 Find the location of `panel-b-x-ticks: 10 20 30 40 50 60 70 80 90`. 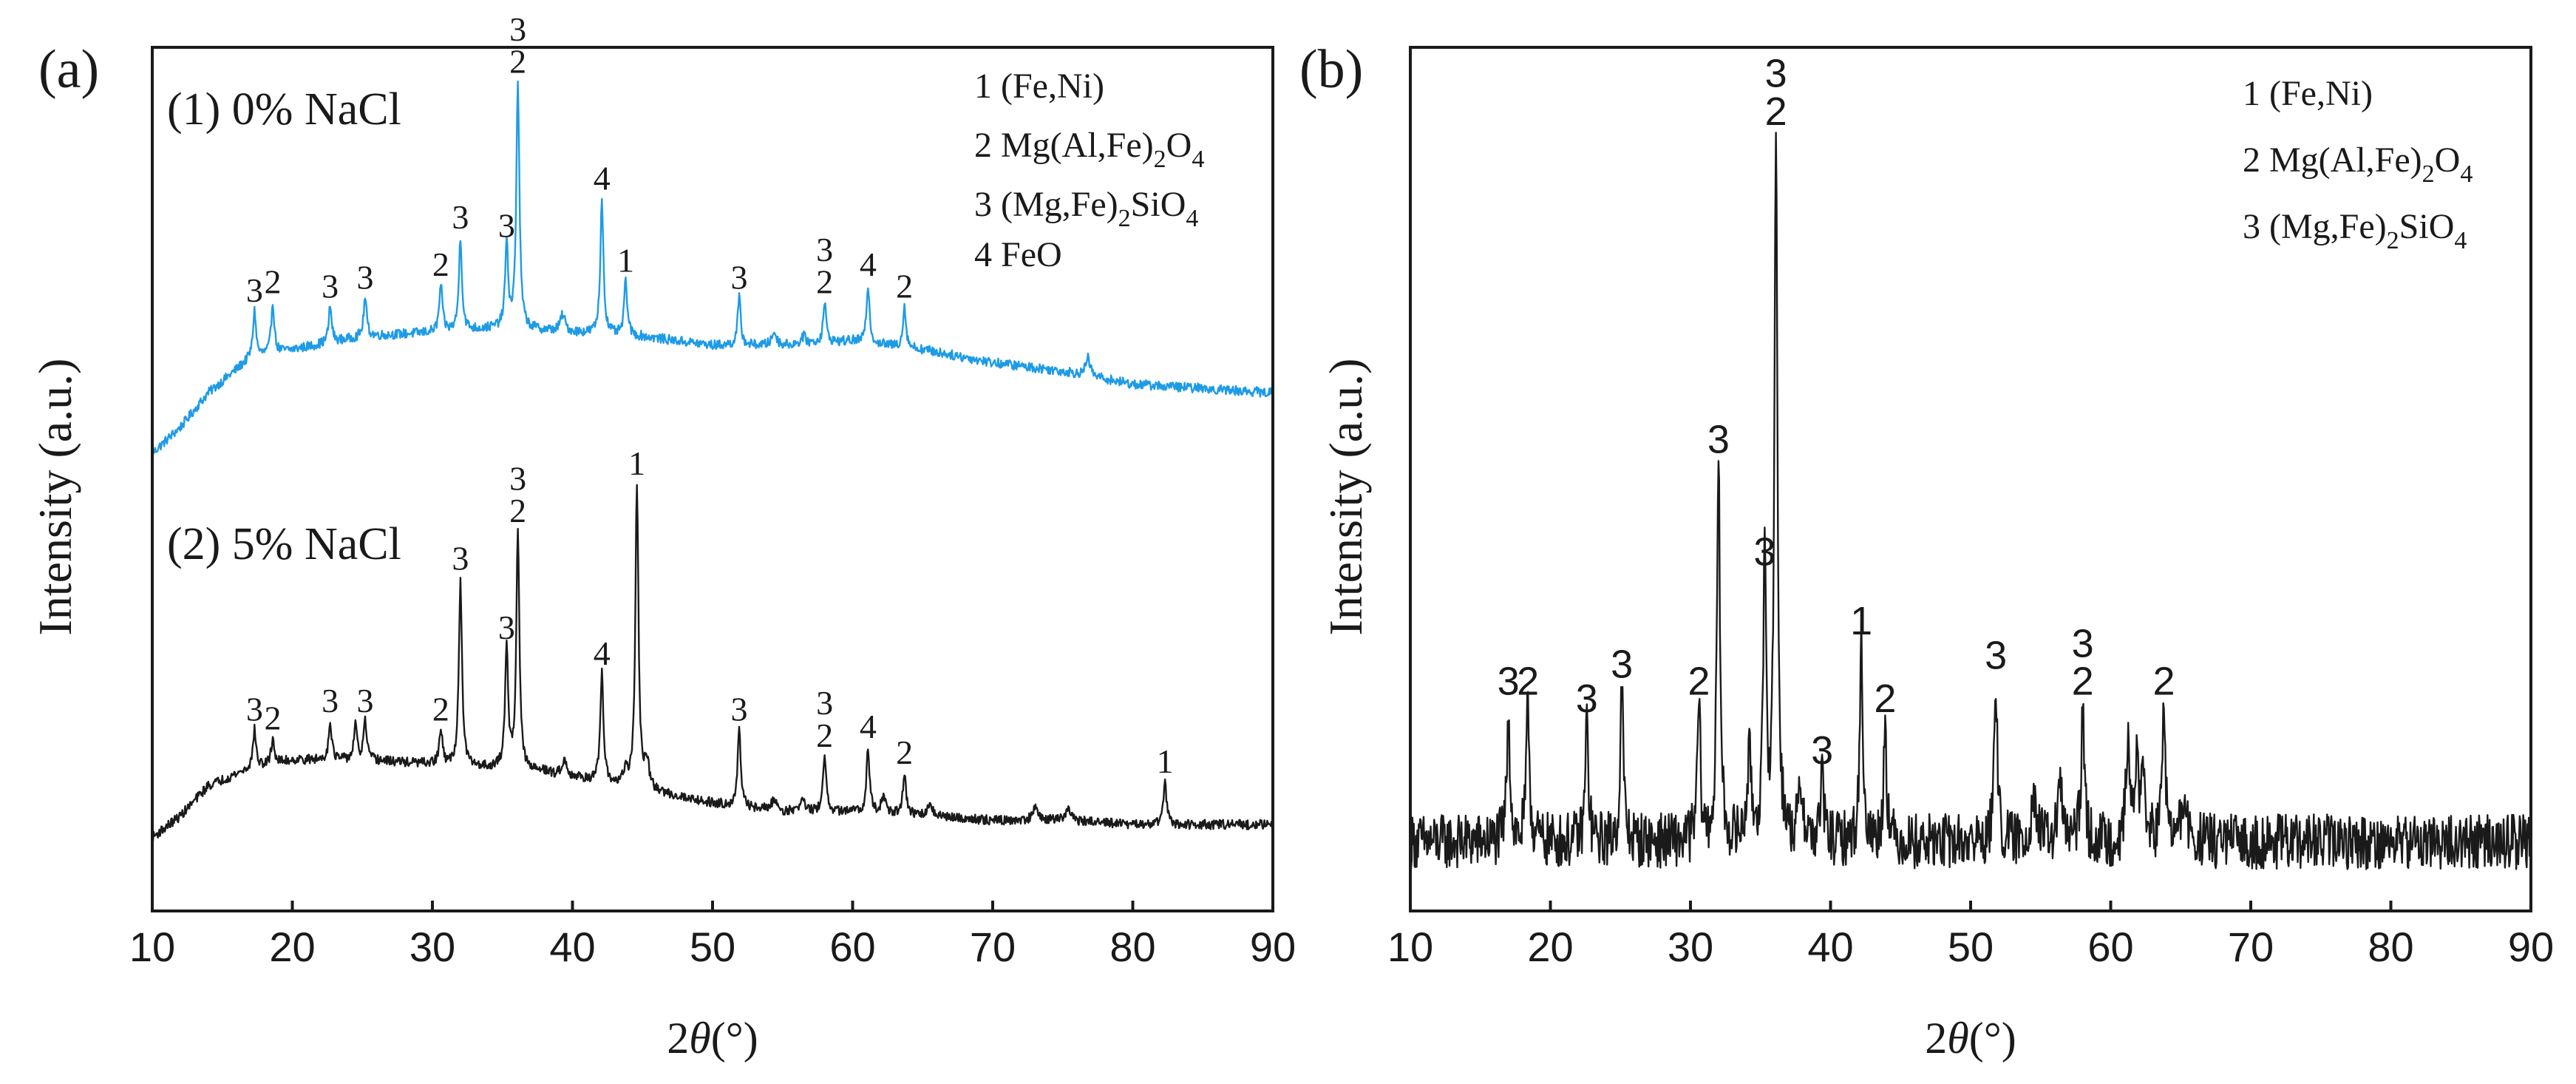

panel-b-x-ticks: 10 20 30 40 50 60 70 80 90 is located at coordinates (1970, 935).